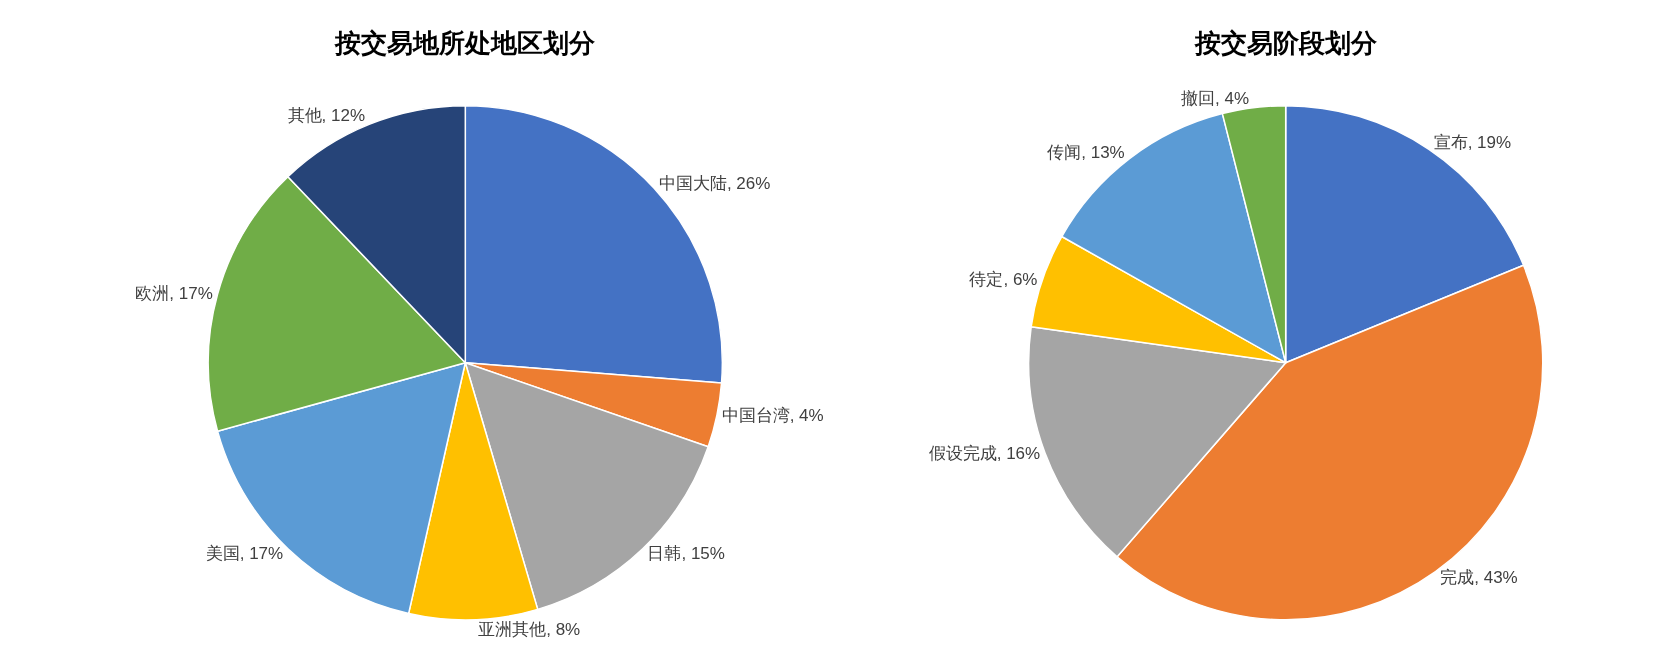  I want to click on slice-label: 完成, 43%, so click(1479, 578).